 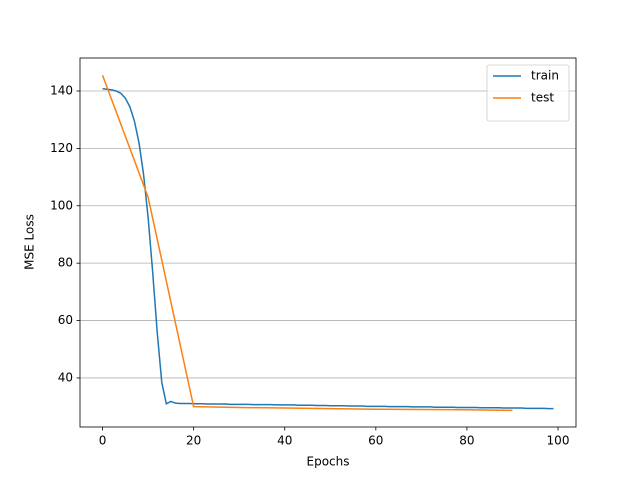 I want to click on x-tick-label: 80, so click(x=466, y=441).